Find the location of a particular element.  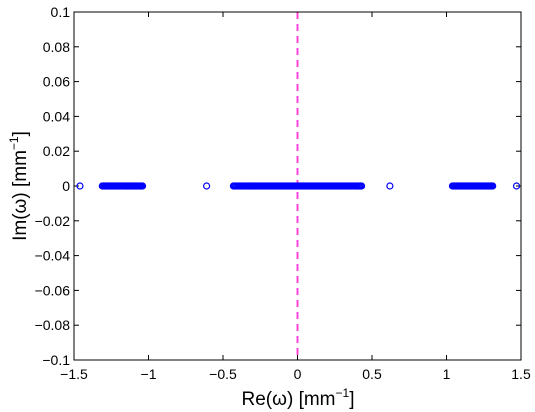

y-tick-label: −0.08 is located at coordinates (53, 325).